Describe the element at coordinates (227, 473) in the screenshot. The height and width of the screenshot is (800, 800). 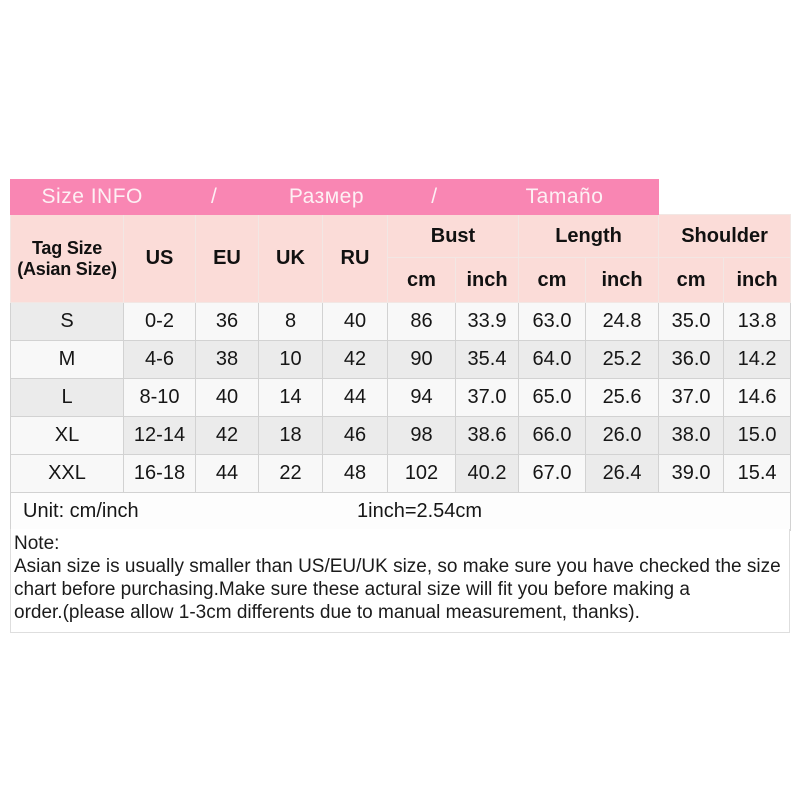
I see `eu-cell: 44` at that location.